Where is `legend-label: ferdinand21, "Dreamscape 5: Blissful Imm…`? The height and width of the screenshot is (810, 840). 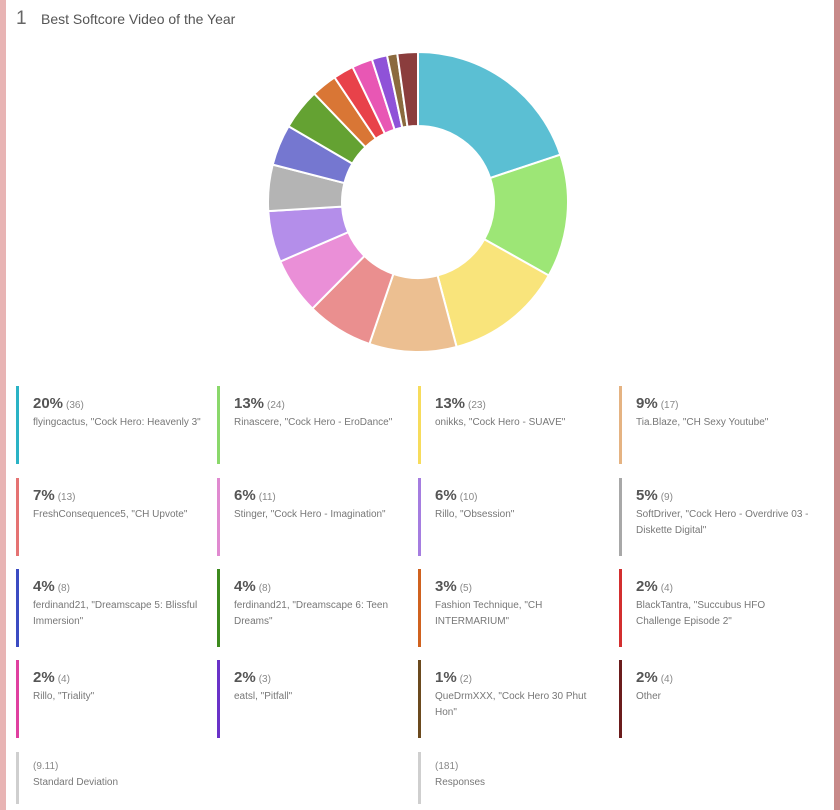 legend-label: ferdinand21, "Dreamscape 5: Blissful Imm… is located at coordinates (115, 613).